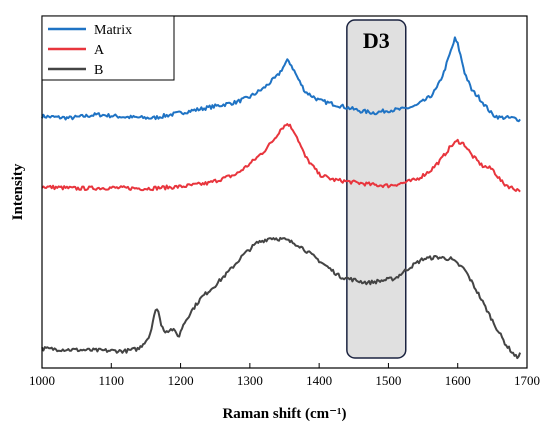 The image size is (550, 428). Describe the element at coordinates (250, 380) in the screenshot. I see `x-tick-label-1300: 1300` at that location.